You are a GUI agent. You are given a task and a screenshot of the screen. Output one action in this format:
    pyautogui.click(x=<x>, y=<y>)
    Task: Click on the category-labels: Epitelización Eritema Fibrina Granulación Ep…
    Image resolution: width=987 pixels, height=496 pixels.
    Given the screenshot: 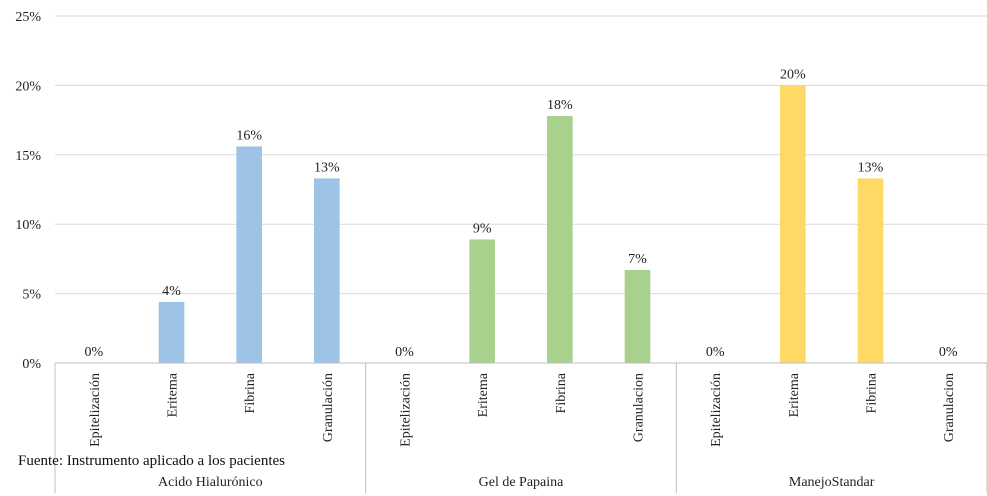 What is the action you would take?
    pyautogui.click(x=522, y=409)
    